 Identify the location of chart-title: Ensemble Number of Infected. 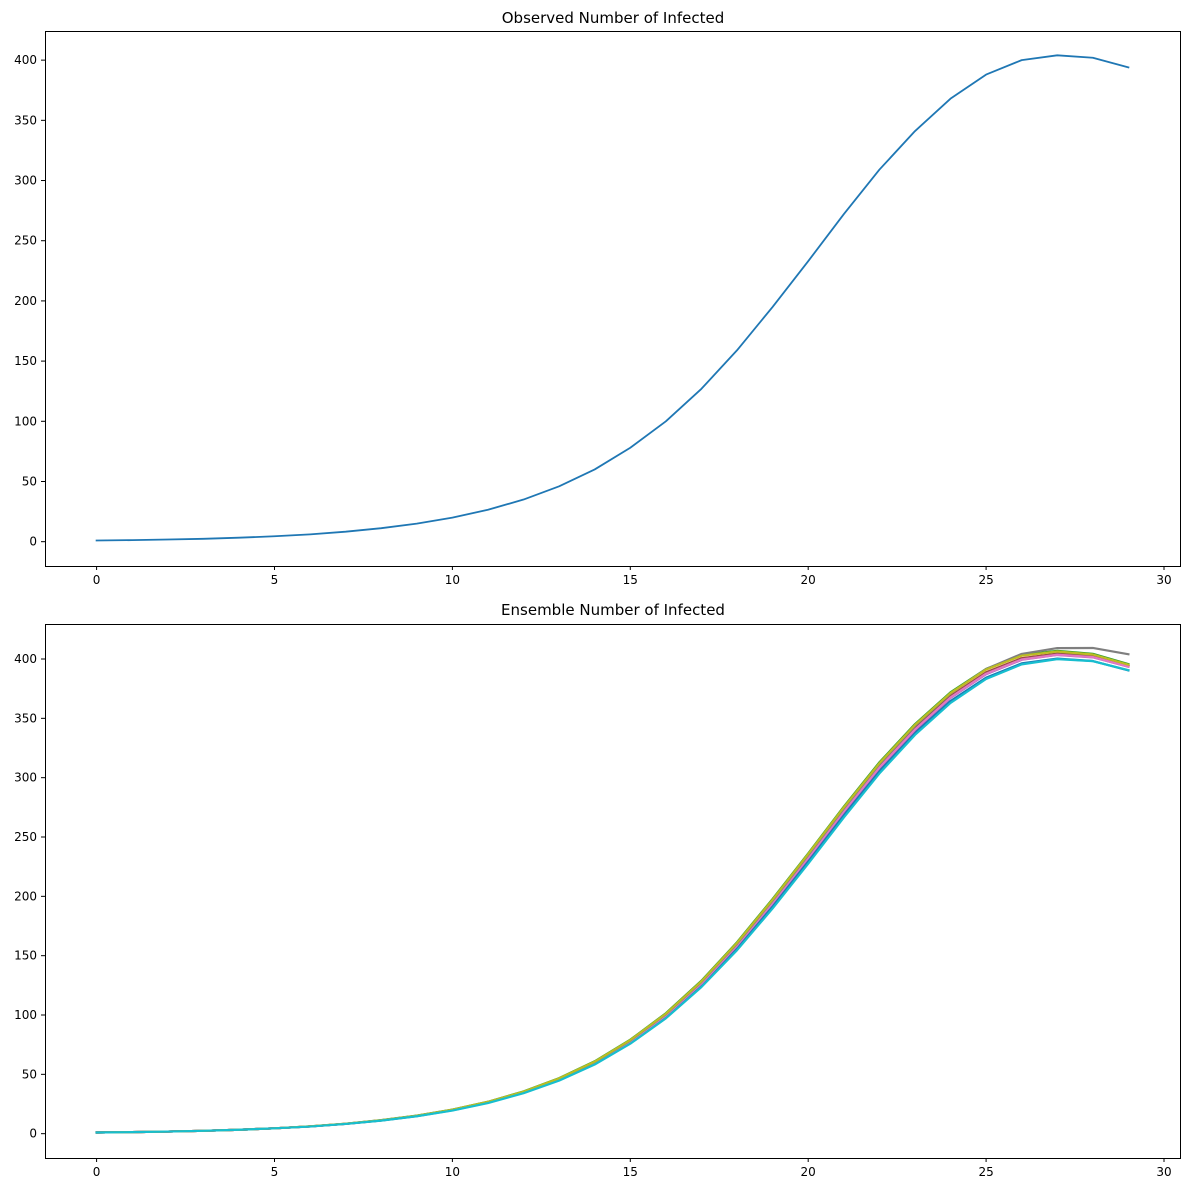
(613, 610).